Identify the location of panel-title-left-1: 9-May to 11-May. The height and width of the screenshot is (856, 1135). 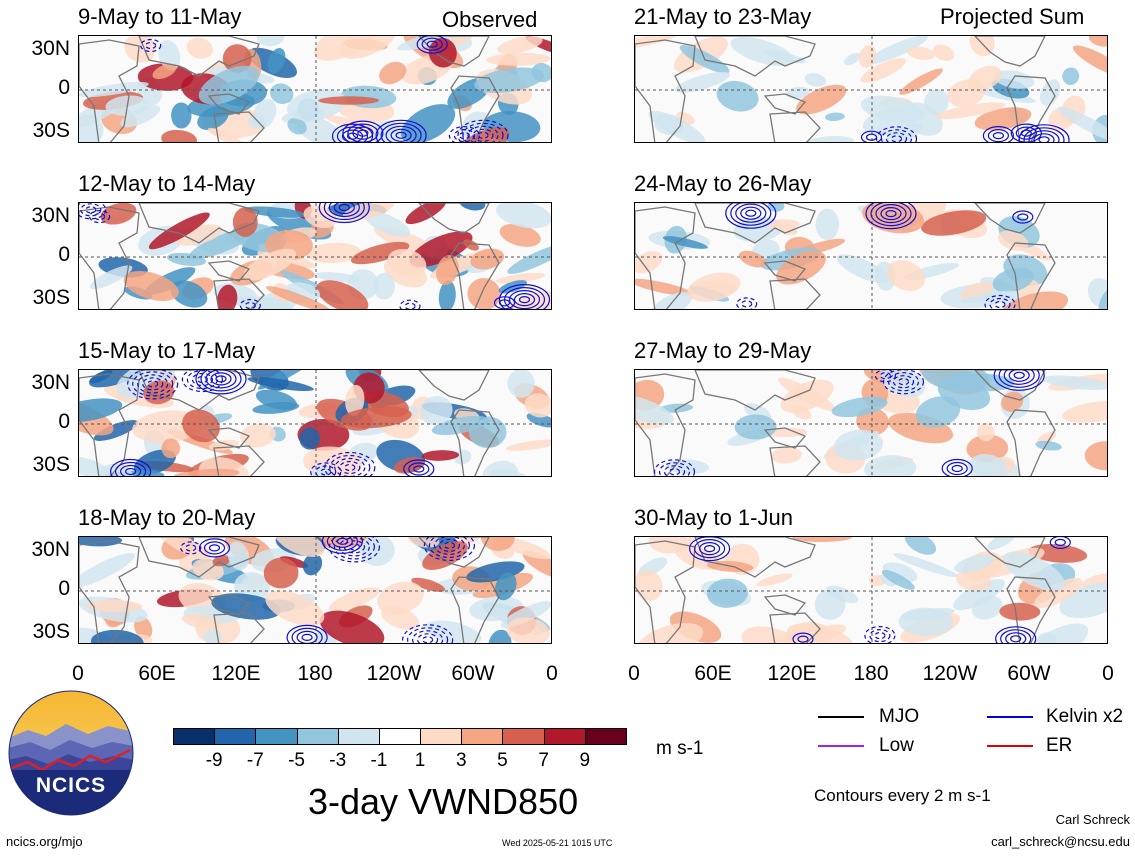
(160, 16).